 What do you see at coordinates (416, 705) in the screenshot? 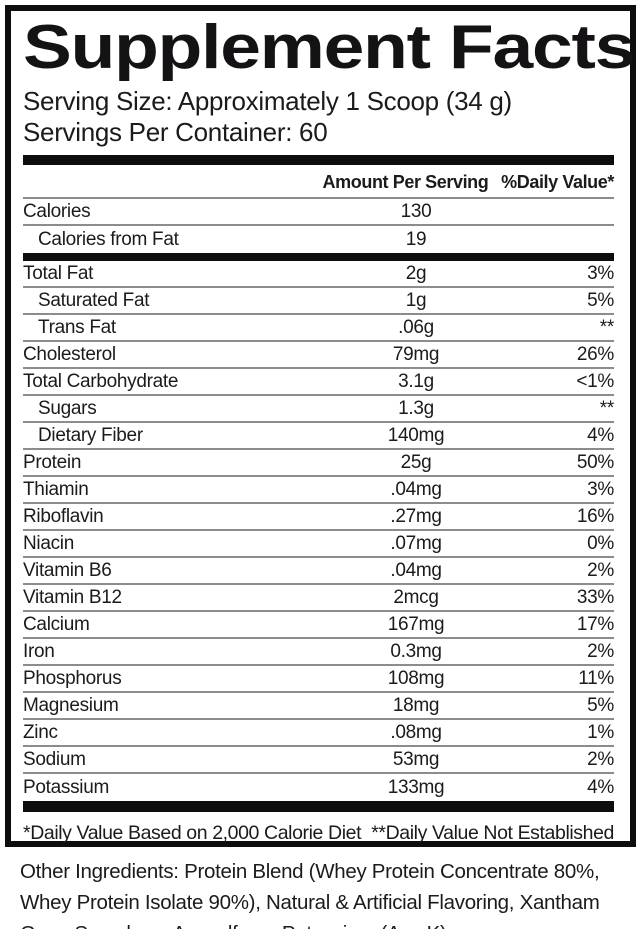
I see `nutrient-amount: 18mg` at bounding box center [416, 705].